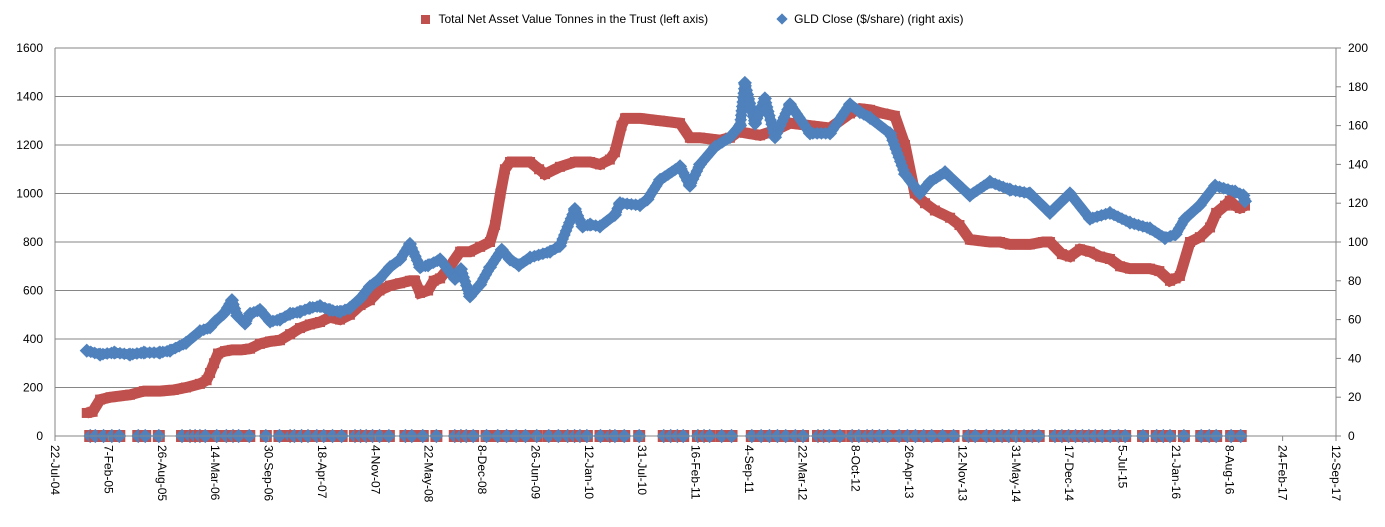 This screenshot has width=1385, height=527. I want to click on y-left-tick-label: 800, so click(33, 242).